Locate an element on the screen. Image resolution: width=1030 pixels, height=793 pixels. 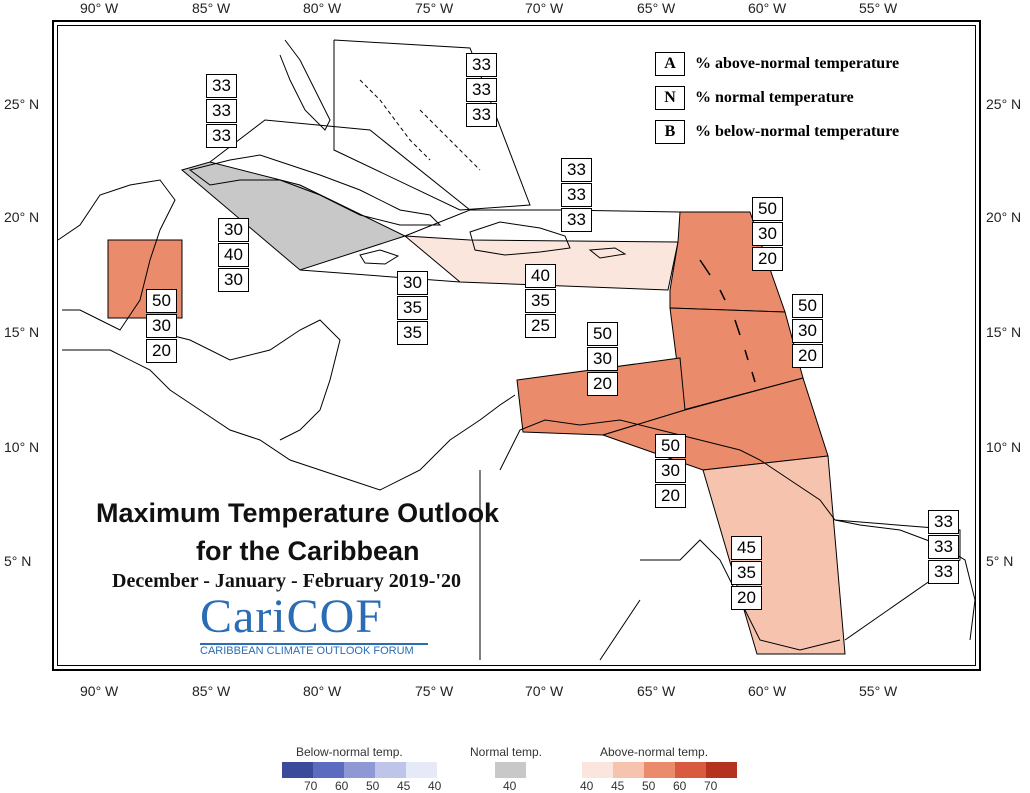
prob-box-western-cuba: 30 40 30 is located at coordinates (233, 255).